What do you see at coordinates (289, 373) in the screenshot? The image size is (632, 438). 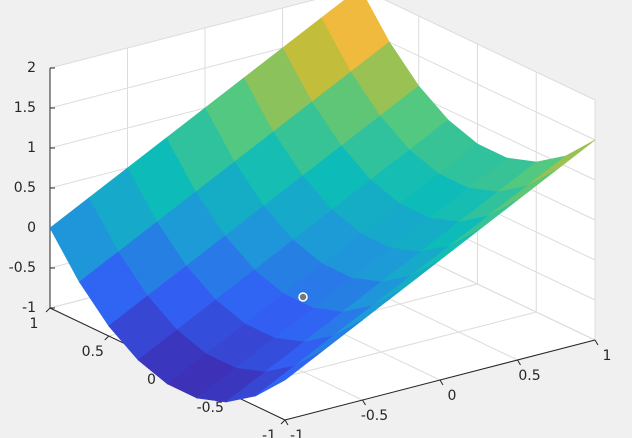 I see `surface-patch` at bounding box center [289, 373].